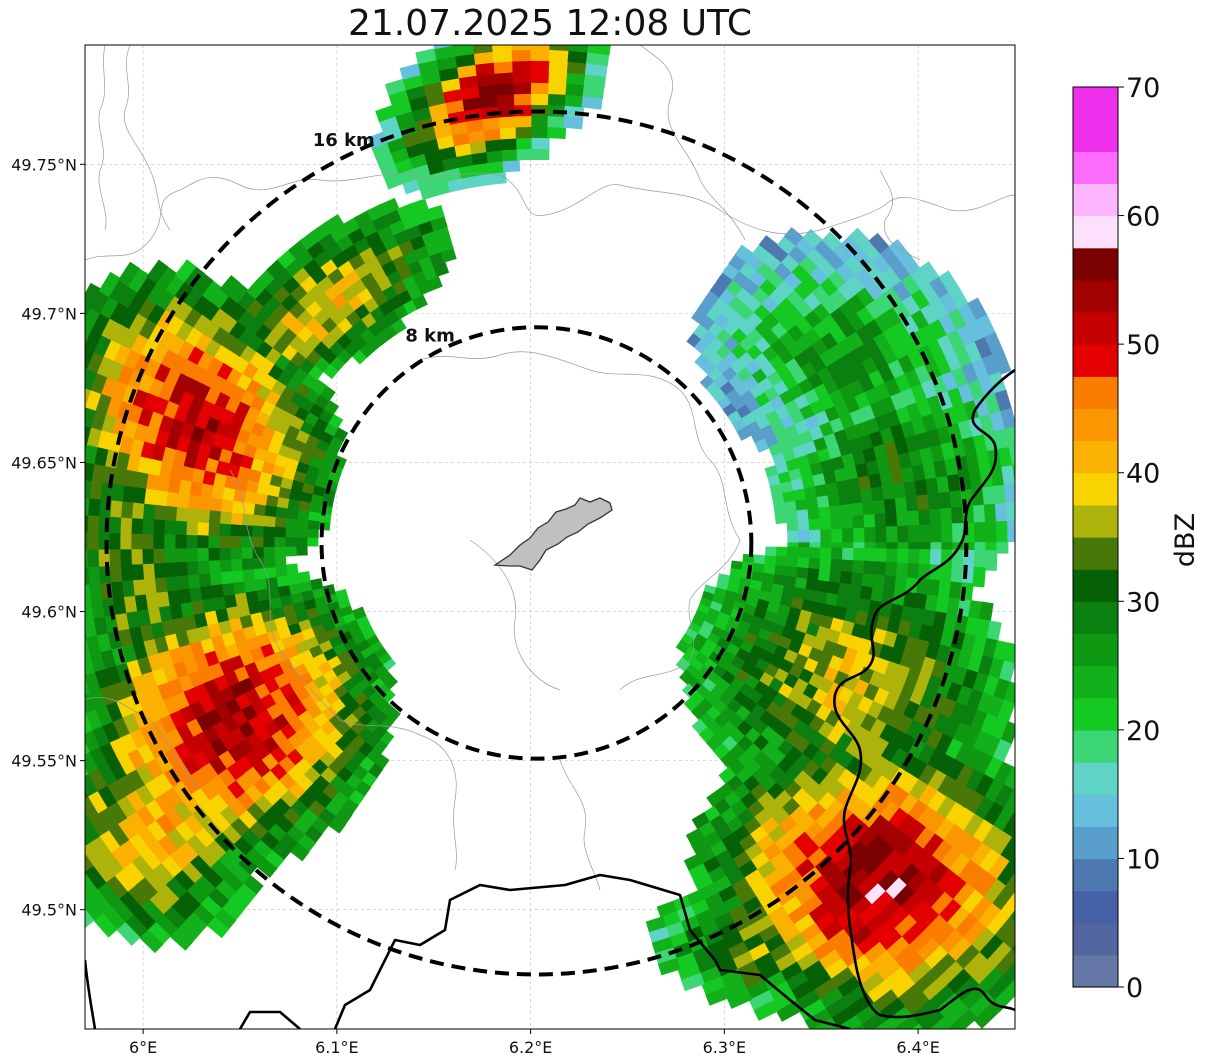 The width and height of the screenshot is (1207, 1064). I want to click on country-border, so click(924, 693).